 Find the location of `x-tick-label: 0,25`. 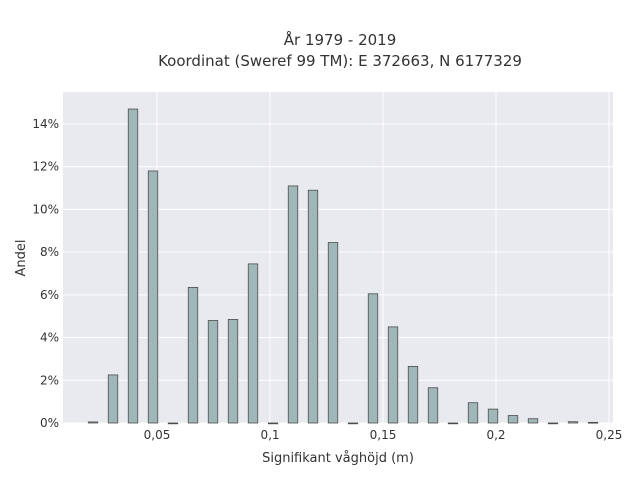

x-tick-label: 0,25 is located at coordinates (609, 435).